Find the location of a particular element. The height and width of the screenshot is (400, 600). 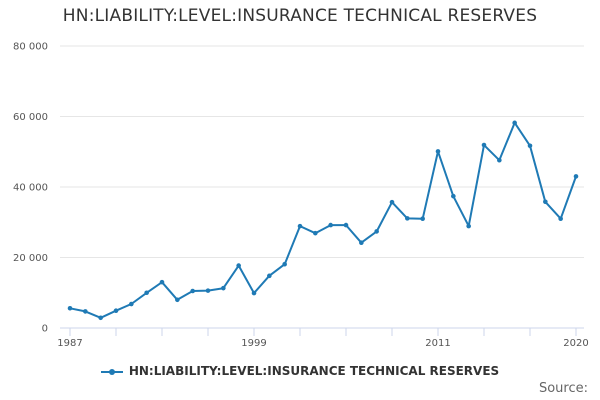

x-tick-label: 1999 is located at coordinates (253, 343).